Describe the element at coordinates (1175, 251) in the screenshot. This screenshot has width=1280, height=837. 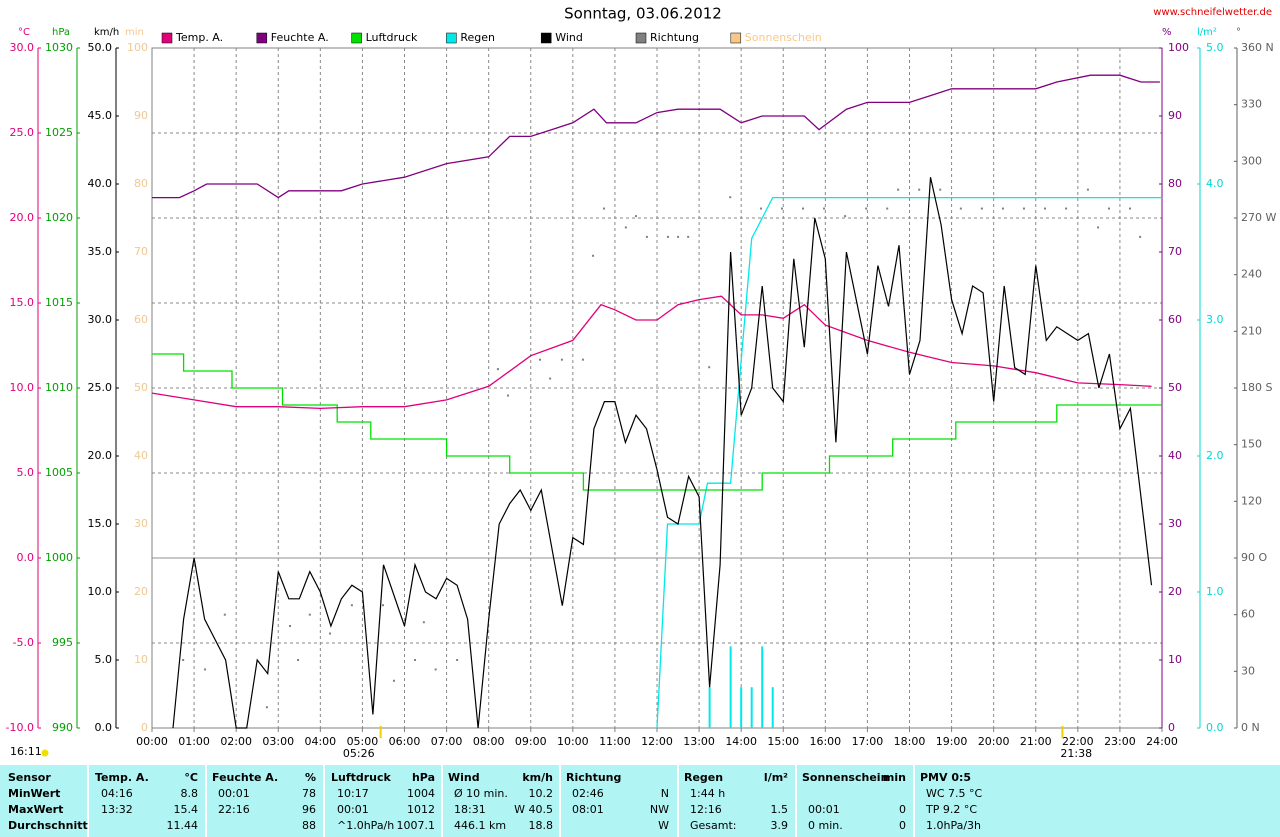
I see `y-tick-label: 70` at that location.